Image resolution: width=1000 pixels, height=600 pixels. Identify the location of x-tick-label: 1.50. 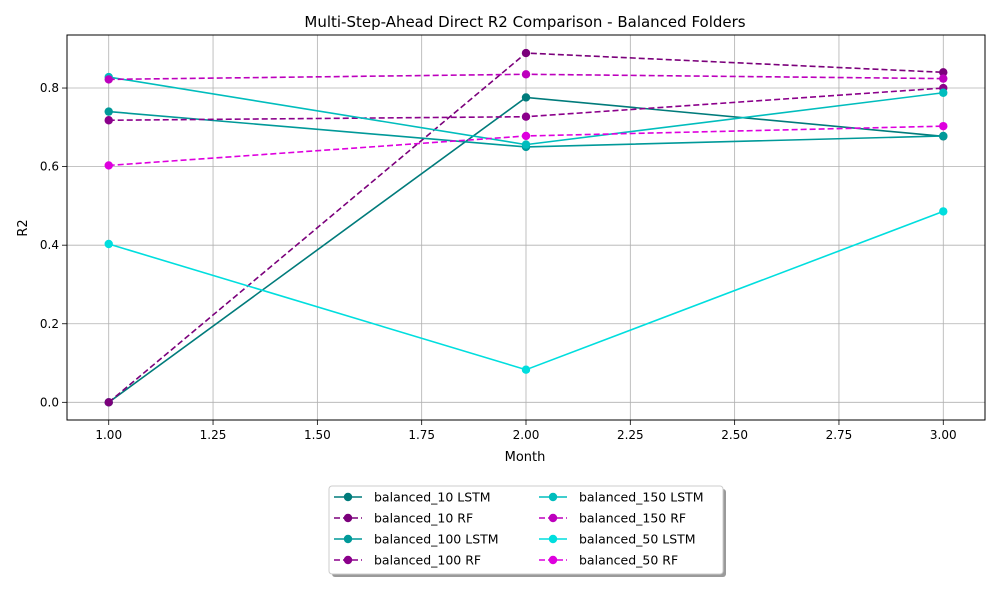
(317, 435).